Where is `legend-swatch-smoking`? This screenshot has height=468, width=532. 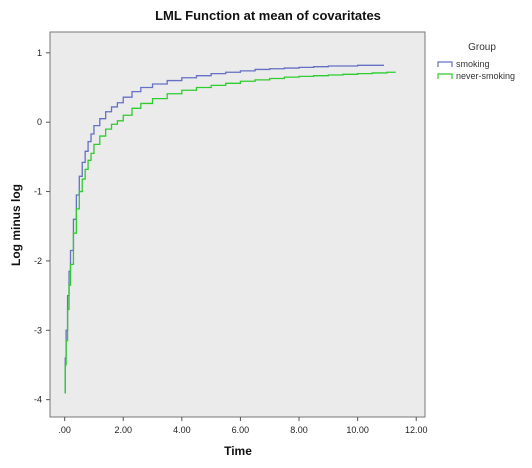
legend-swatch-smoking is located at coordinates (445, 64).